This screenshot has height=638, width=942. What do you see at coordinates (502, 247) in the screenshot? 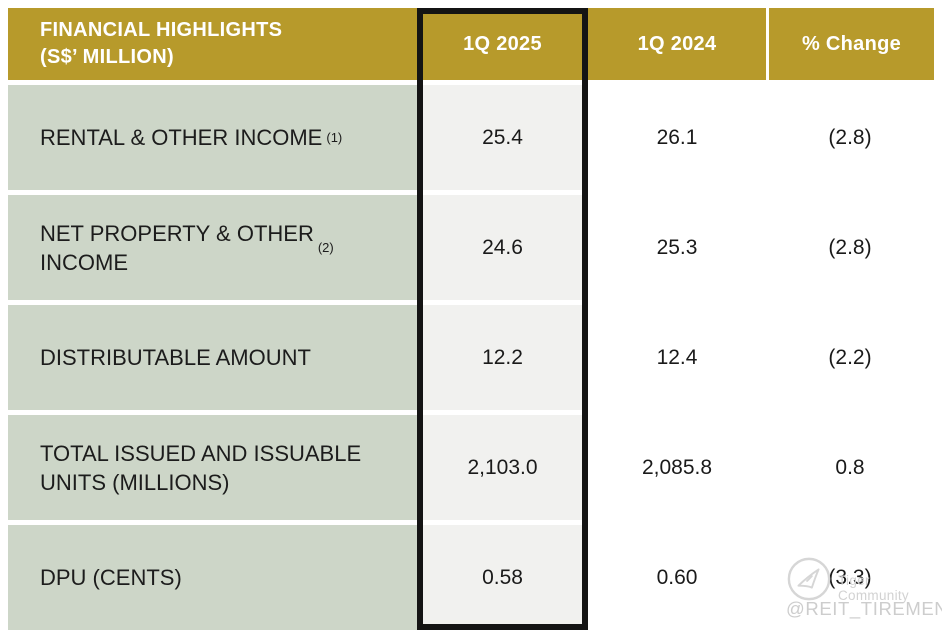
I see `cell-netproperty-1q2025: 24.6` at bounding box center [502, 247].